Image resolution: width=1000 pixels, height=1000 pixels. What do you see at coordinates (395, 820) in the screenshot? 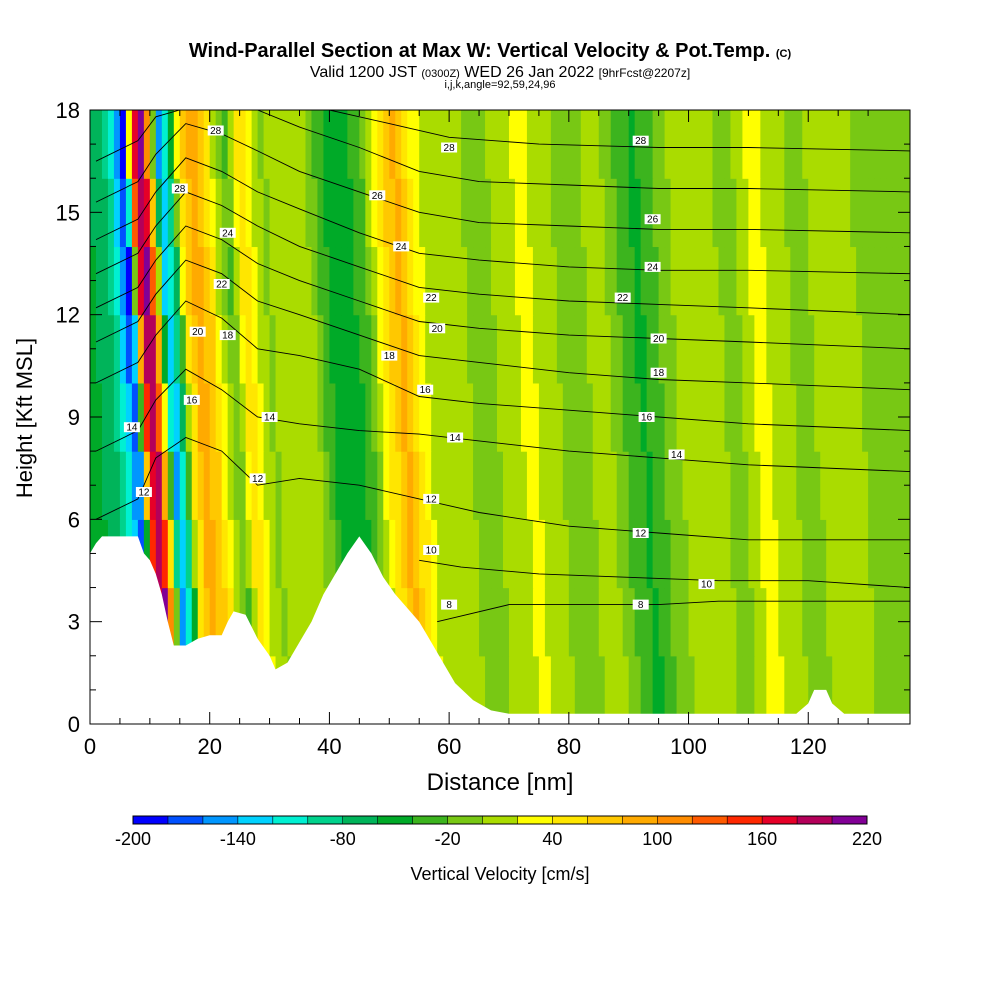
I see `colorbar-swatch` at bounding box center [395, 820].